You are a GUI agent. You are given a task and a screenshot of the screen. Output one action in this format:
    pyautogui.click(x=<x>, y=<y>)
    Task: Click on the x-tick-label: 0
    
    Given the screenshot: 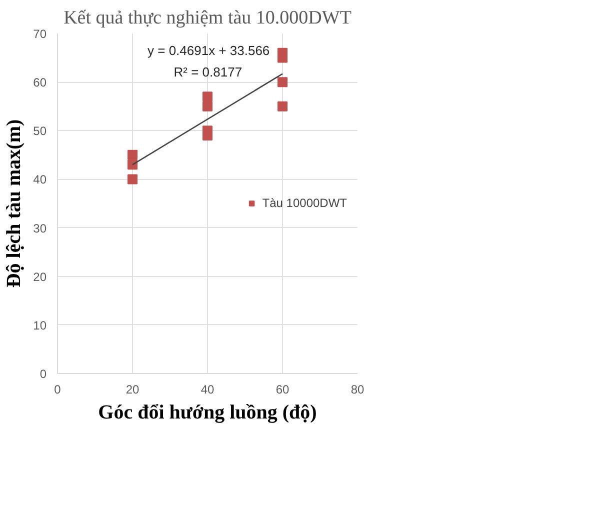 What is the action you would take?
    pyautogui.click(x=58, y=389)
    